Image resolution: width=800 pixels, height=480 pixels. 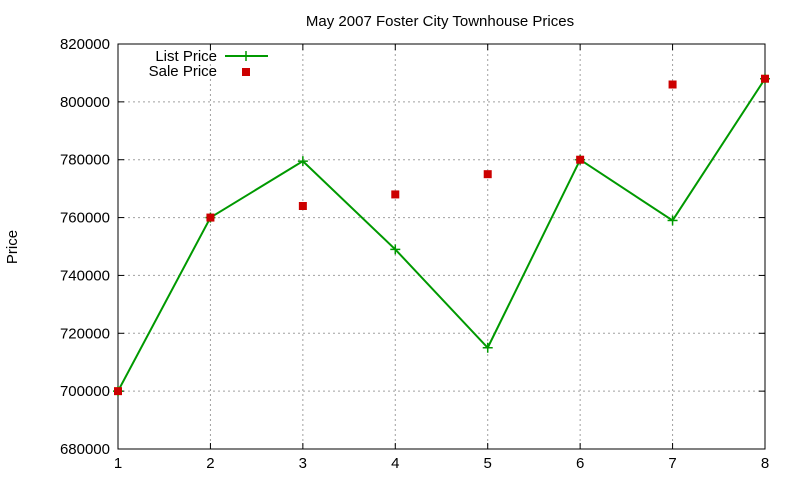 I want to click on x-tick-label: 6, so click(x=580, y=463).